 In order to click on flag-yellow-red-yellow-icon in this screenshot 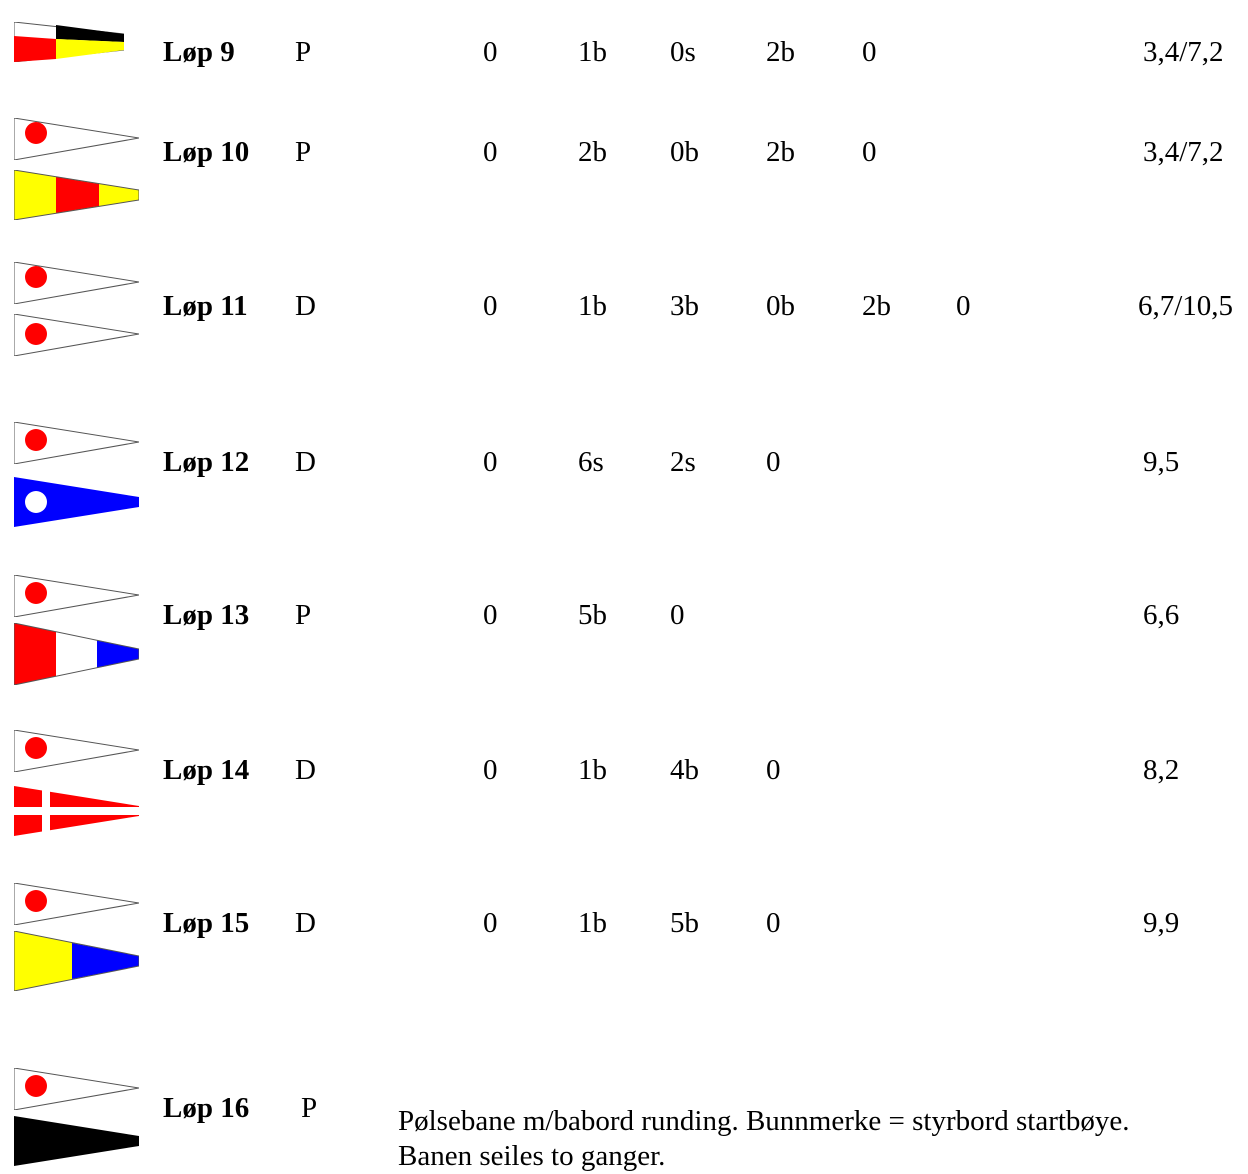, I will do `click(76, 195)`.